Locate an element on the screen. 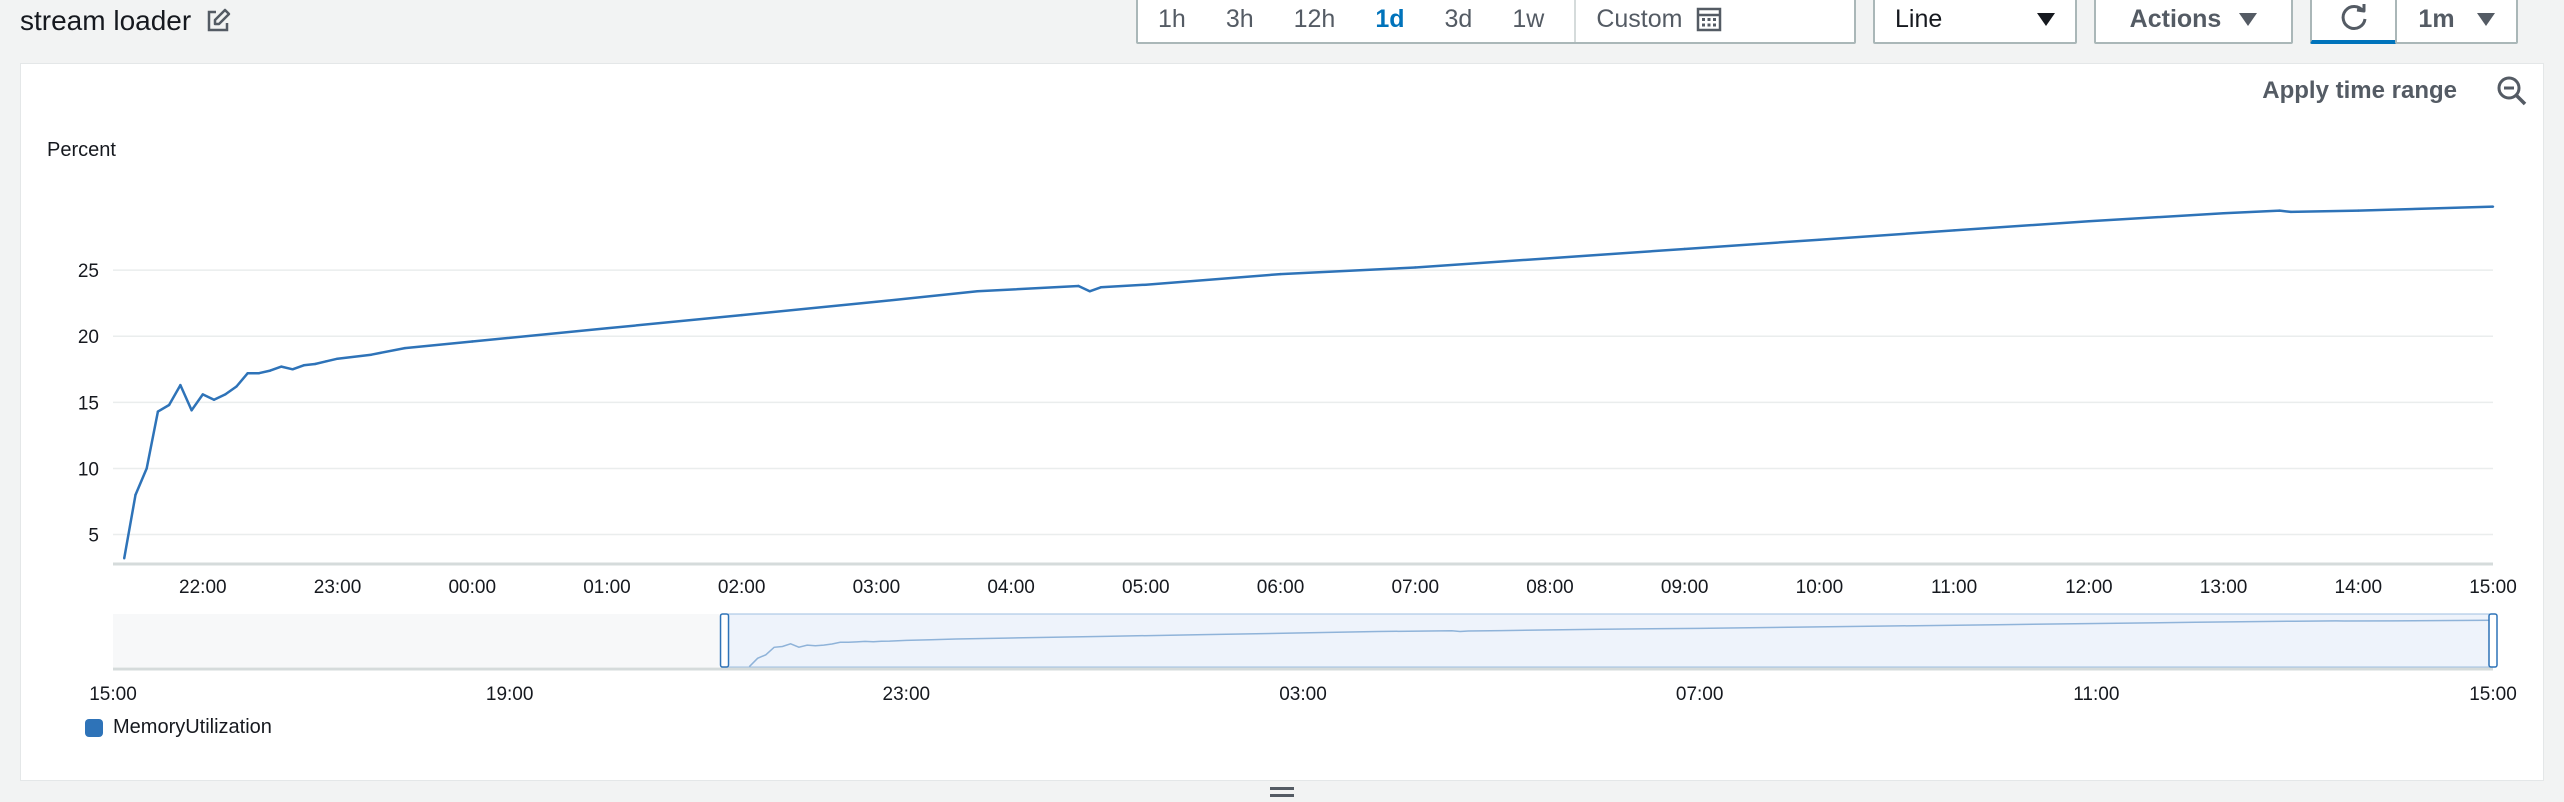 The image size is (2564, 802). navigator-x-tick-label: 07:00 is located at coordinates (1700, 694).